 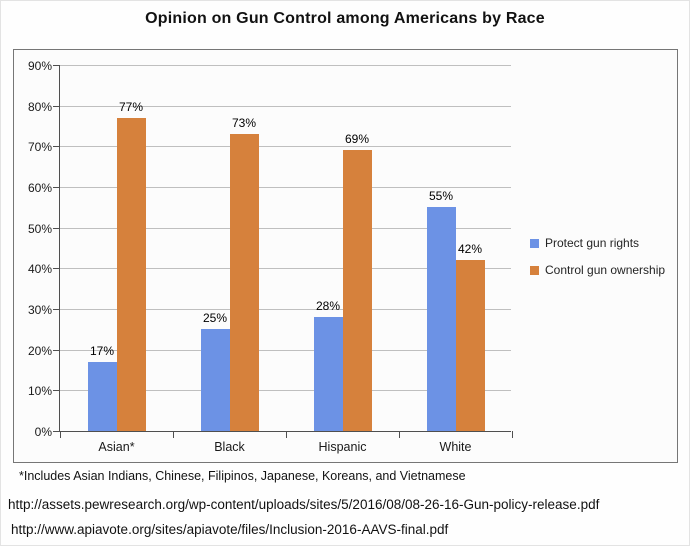 I want to click on y-axis-tick-label: 90%, so click(x=39, y=66).